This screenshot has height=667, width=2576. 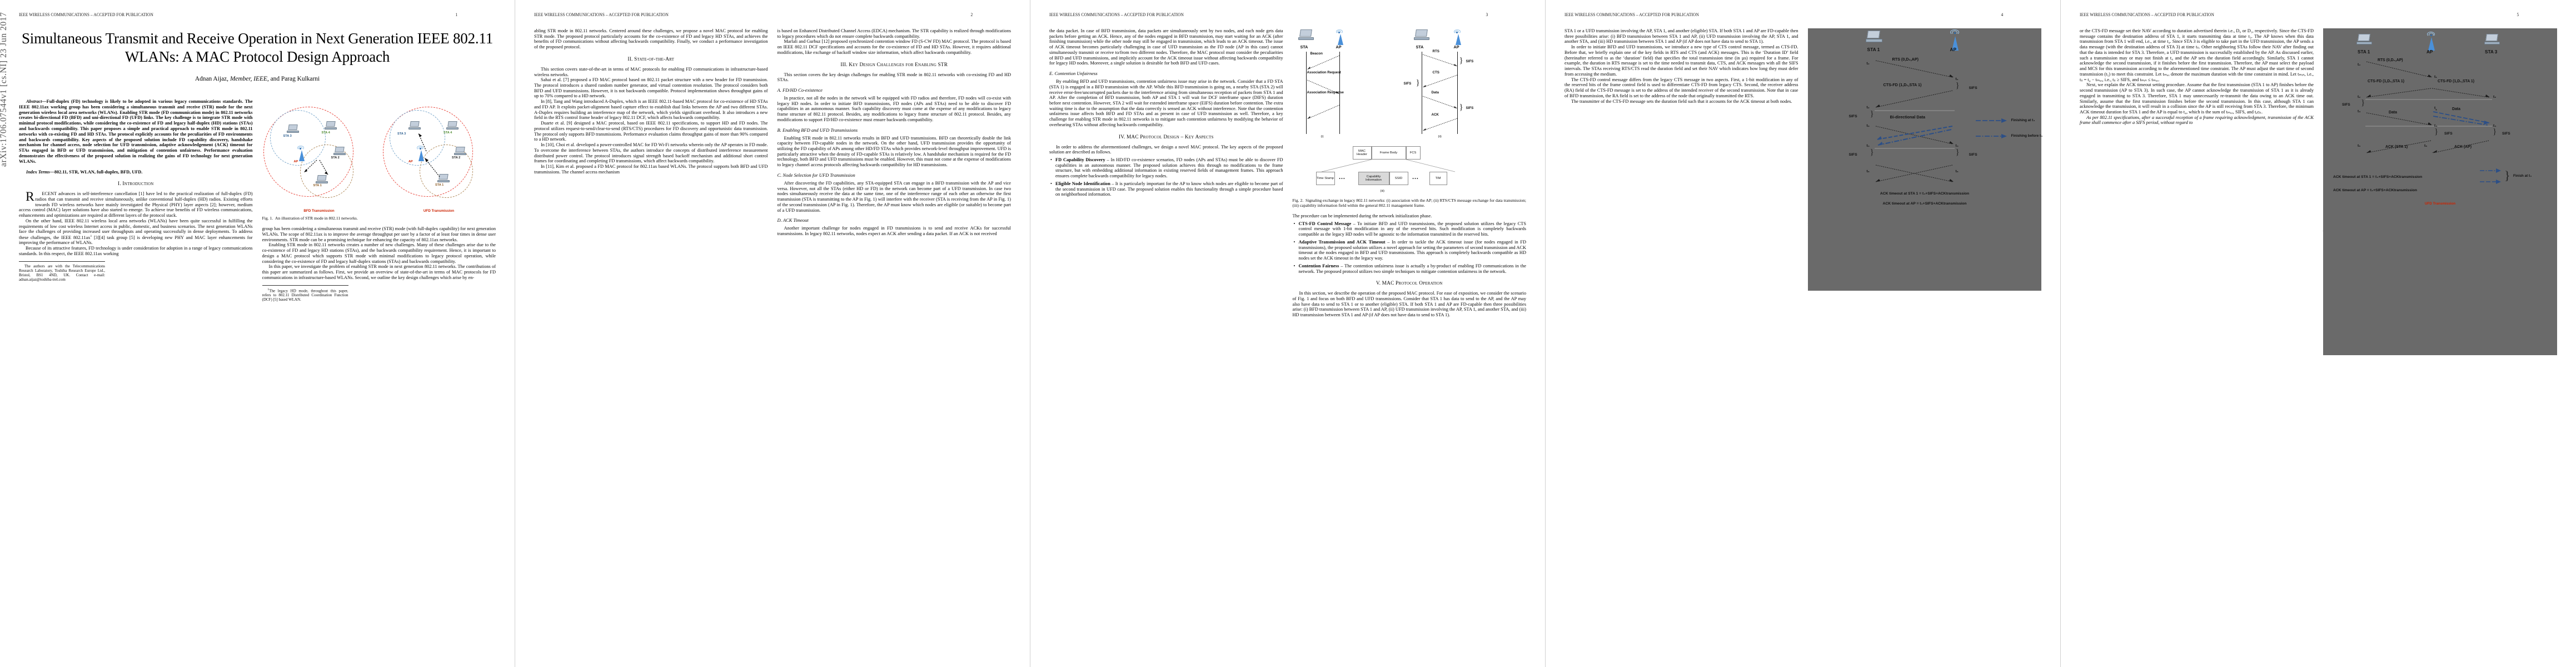 What do you see at coordinates (1318, 265) in the screenshot?
I see `bullet-head-5: Contention Fairness` at bounding box center [1318, 265].